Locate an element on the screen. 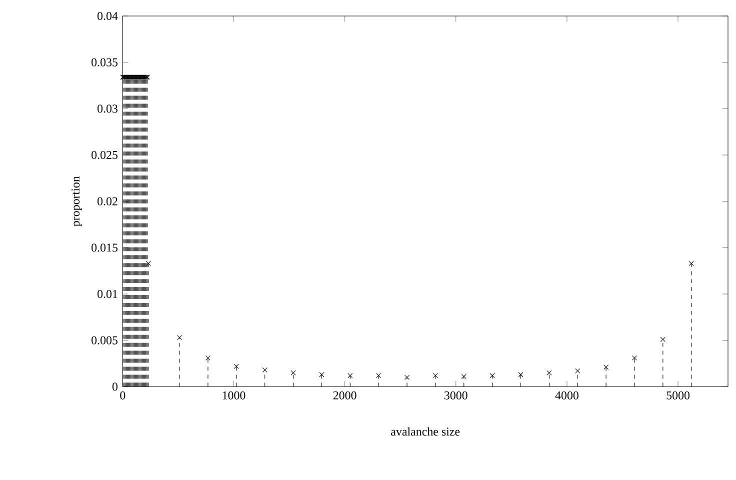 The image size is (736, 480). x-tick-label: 0 is located at coordinates (123, 395).